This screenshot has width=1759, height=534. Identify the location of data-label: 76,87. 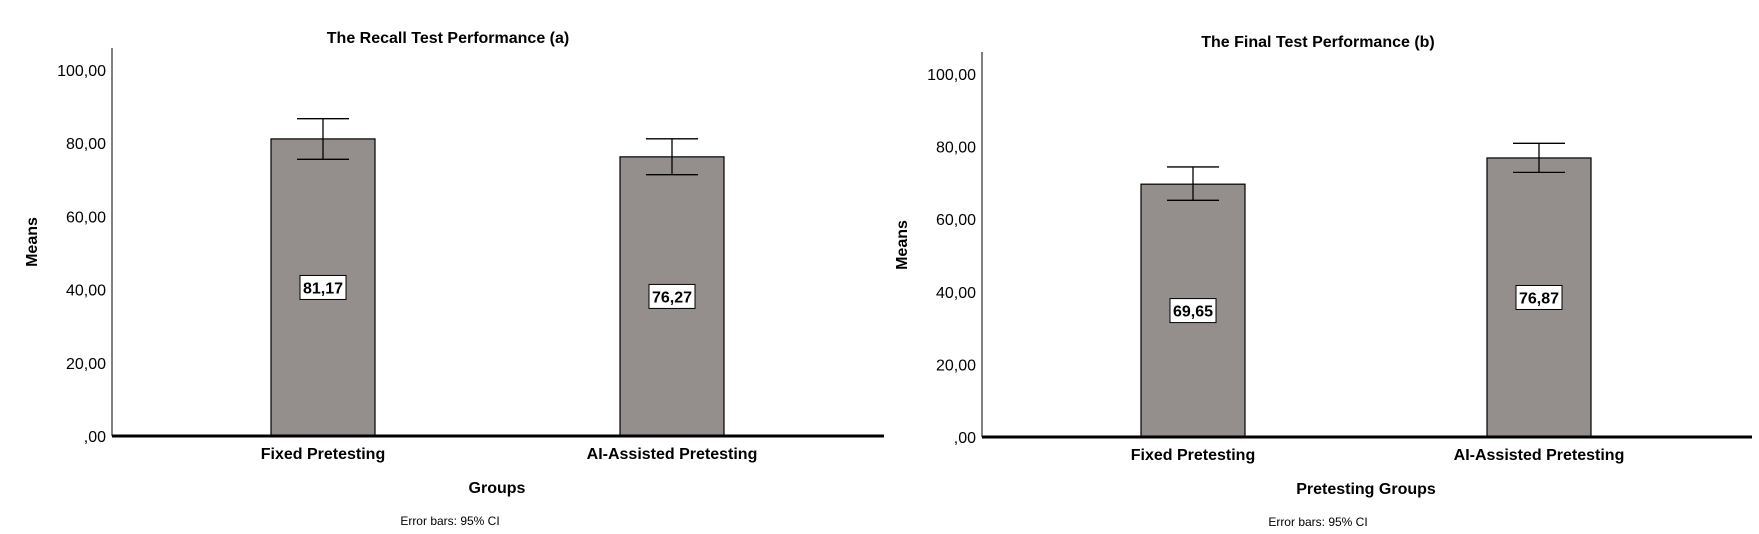
(1539, 298).